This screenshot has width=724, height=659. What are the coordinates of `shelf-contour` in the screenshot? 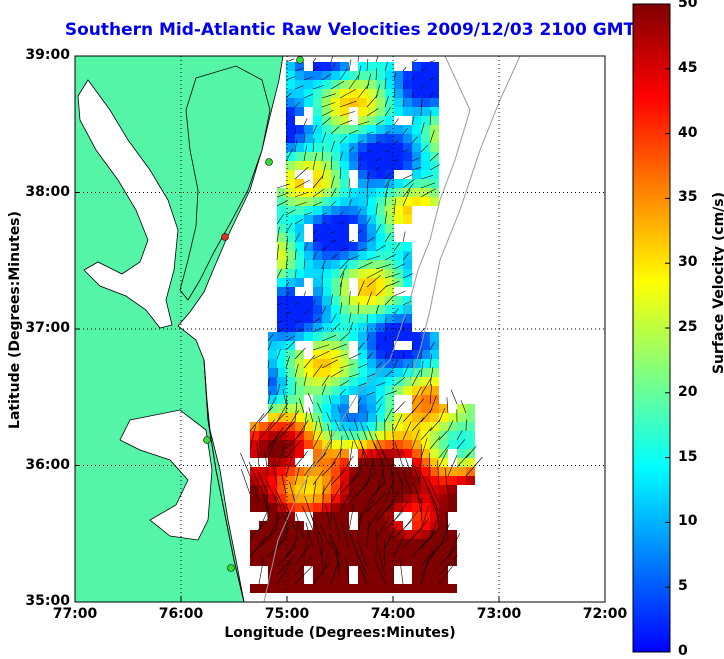 It's located at (465, 218).